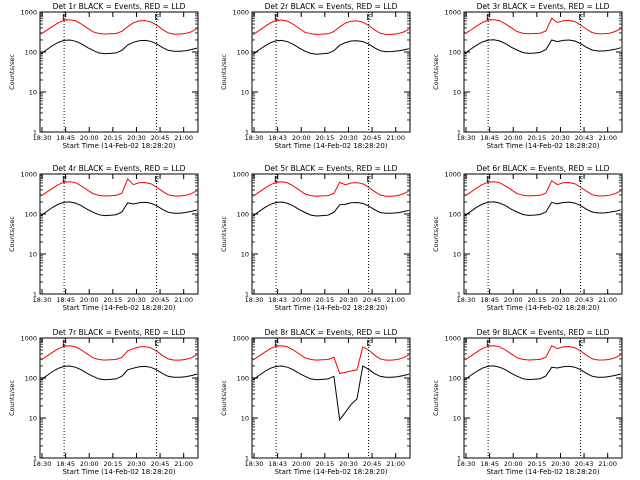 The width and height of the screenshot is (640, 480). What do you see at coordinates (543, 6) in the screenshot?
I see `chart-title: Det 3r BLACK = Events, RED = LLD` at bounding box center [543, 6].